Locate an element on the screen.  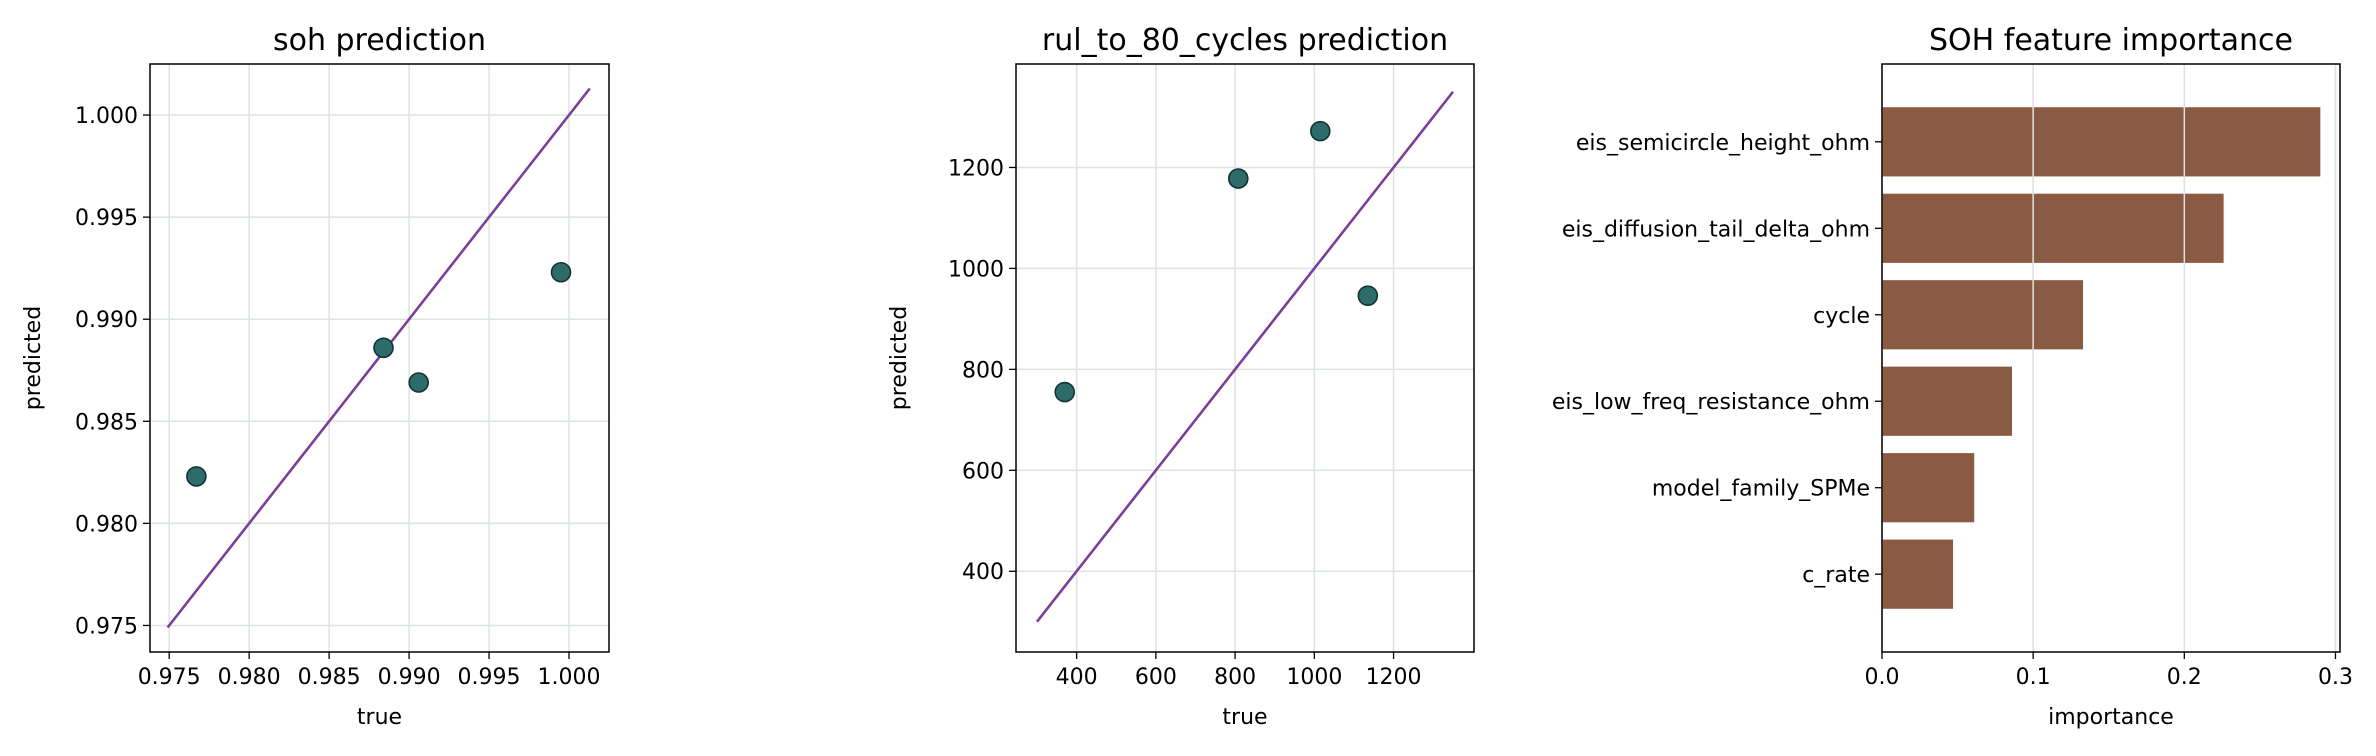
y-tick-label: 600 is located at coordinates (983, 471).